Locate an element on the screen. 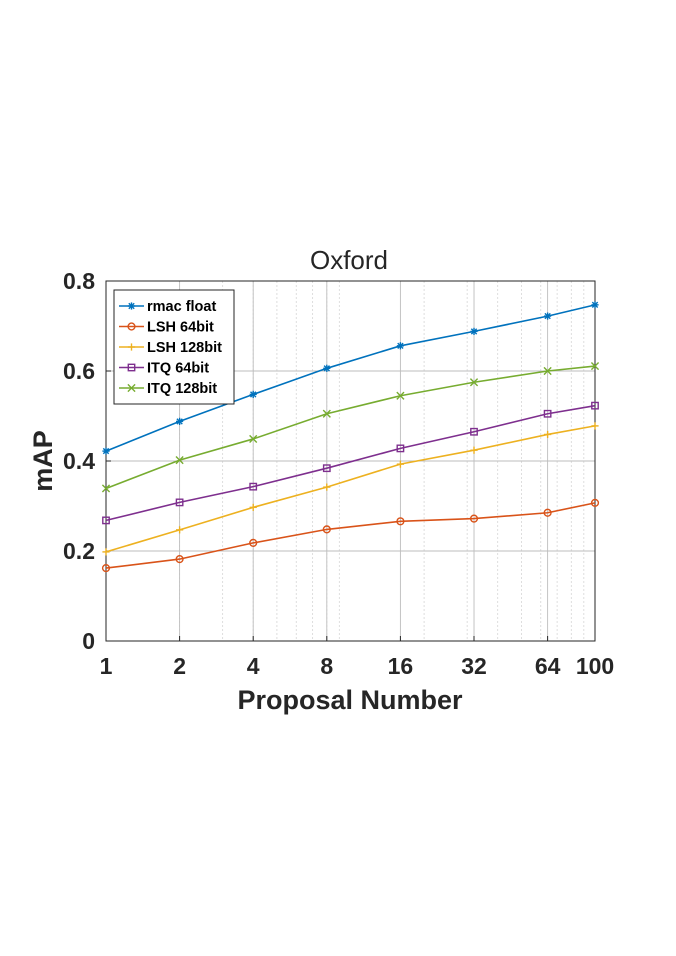 The height and width of the screenshot is (956, 676). legend-entry-rmac-float: rmac float is located at coordinates (167, 307).